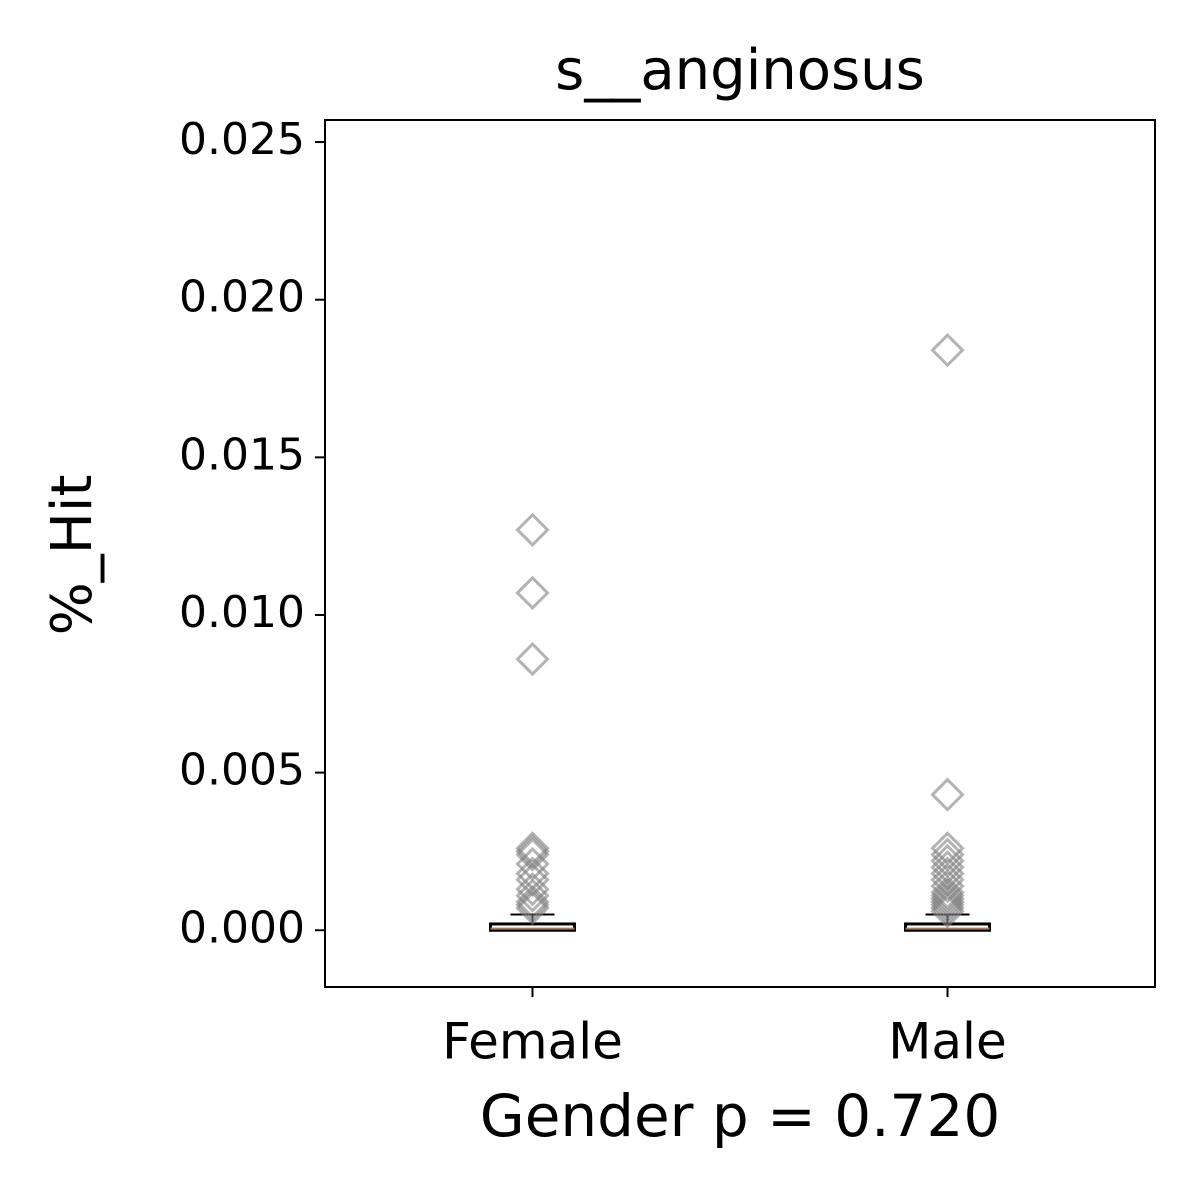 Image resolution: width=1200 pixels, height=1204 pixels. Describe the element at coordinates (740, 70) in the screenshot. I see `chart-title: s__anginosus` at that location.